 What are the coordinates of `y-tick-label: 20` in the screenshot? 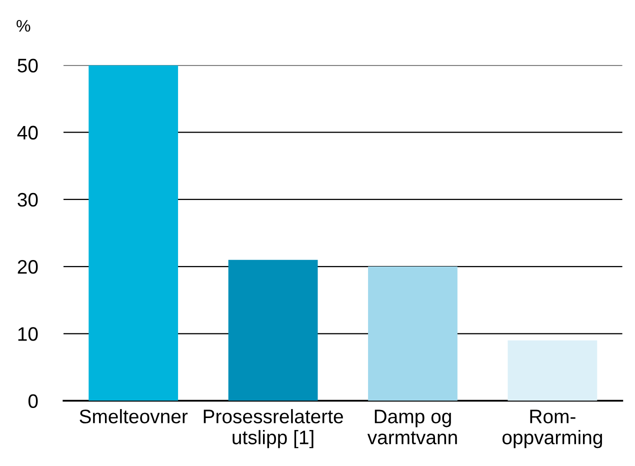 It's located at (28, 267).